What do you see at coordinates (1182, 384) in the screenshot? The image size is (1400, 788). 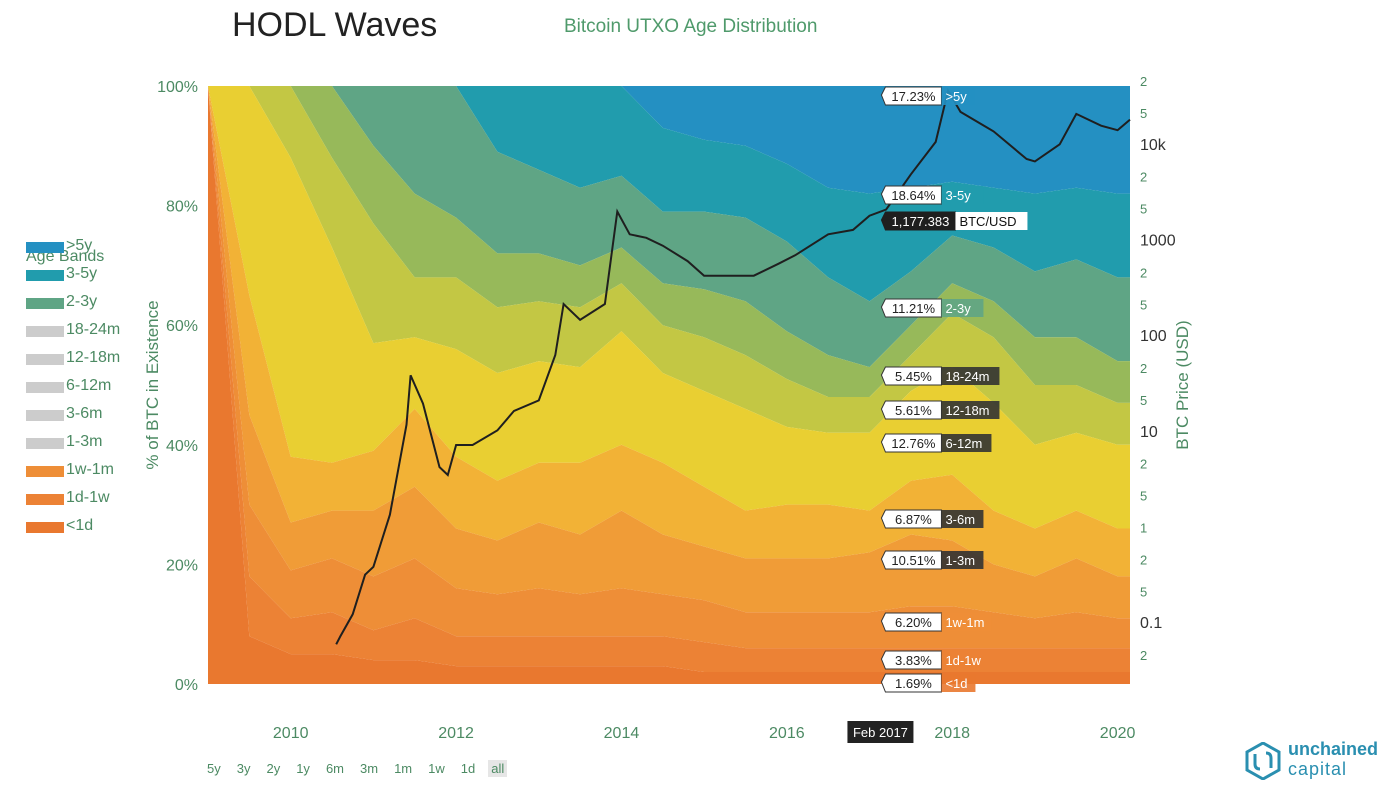 I see `y2-axis-label: BTC Price (USD)` at bounding box center [1182, 384].